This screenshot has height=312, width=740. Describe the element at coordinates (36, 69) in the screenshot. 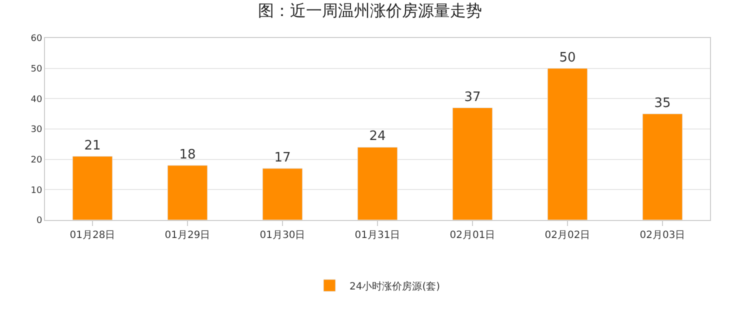

I see `y-tick-label: 50` at that location.